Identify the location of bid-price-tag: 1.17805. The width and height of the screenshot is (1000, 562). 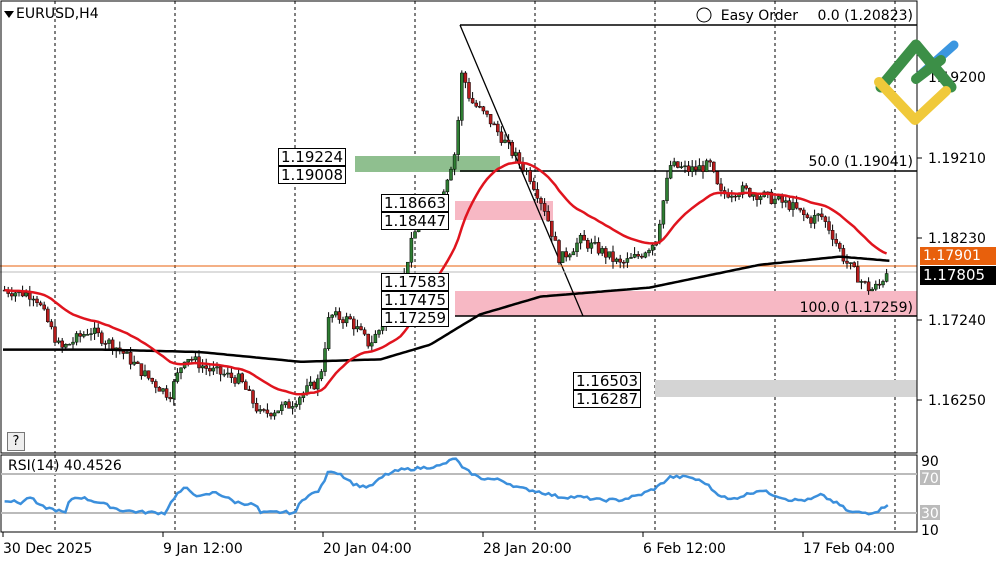
(958, 275).